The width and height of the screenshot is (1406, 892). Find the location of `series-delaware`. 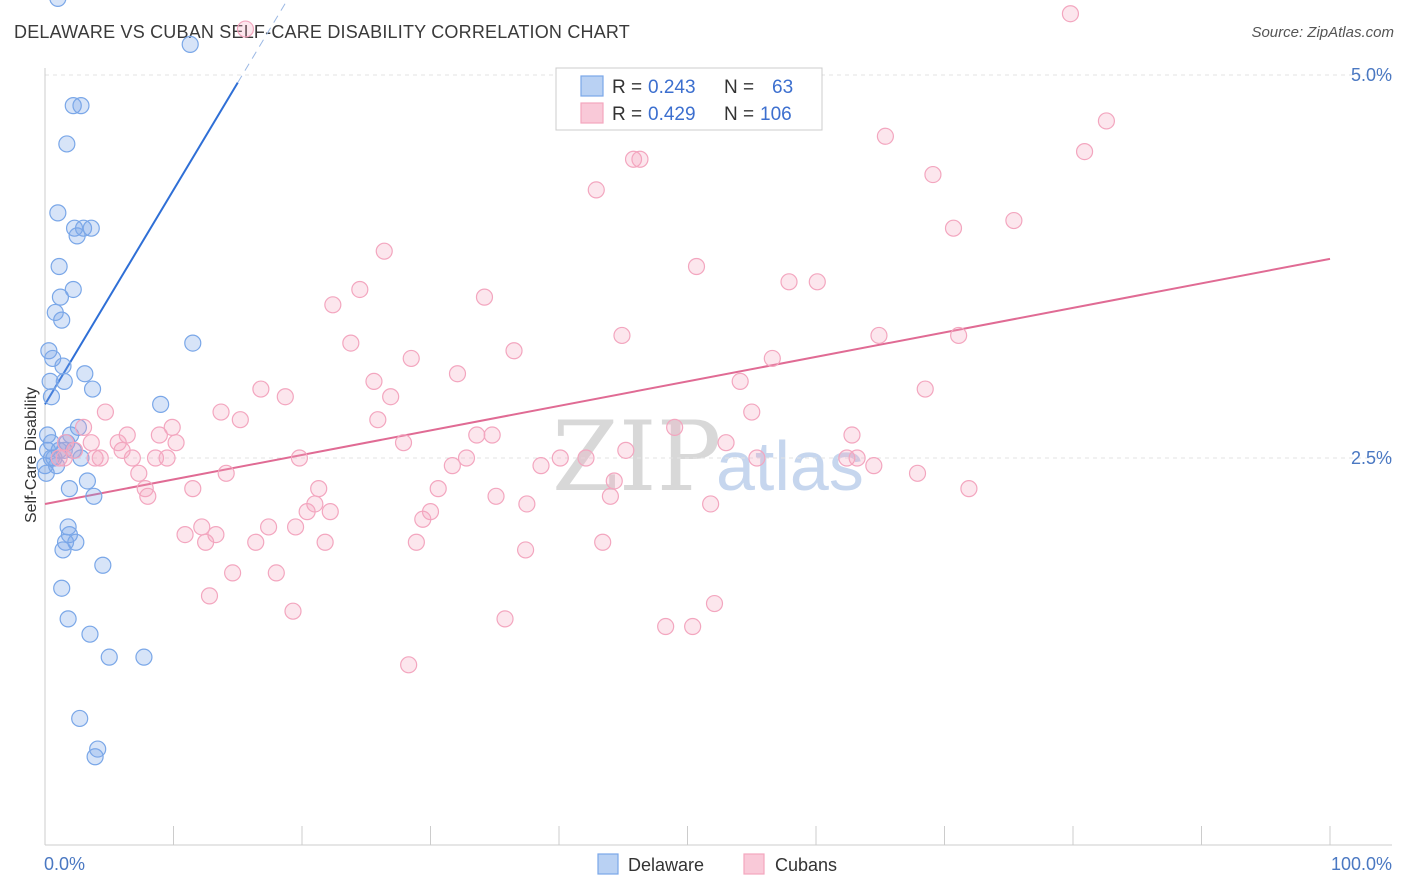

series-delaware is located at coordinates (119, 383).